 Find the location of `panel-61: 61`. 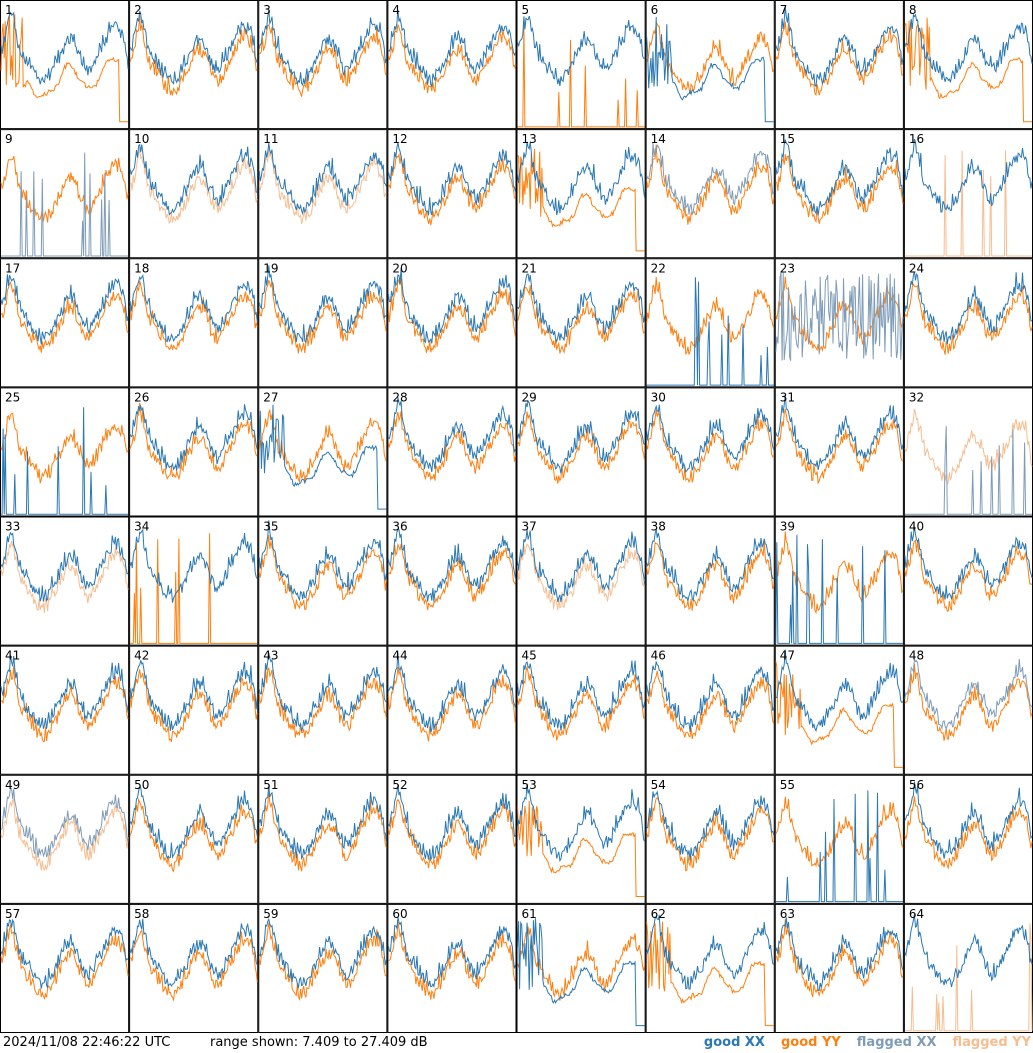

panel-61: 61 is located at coordinates (581, 968).